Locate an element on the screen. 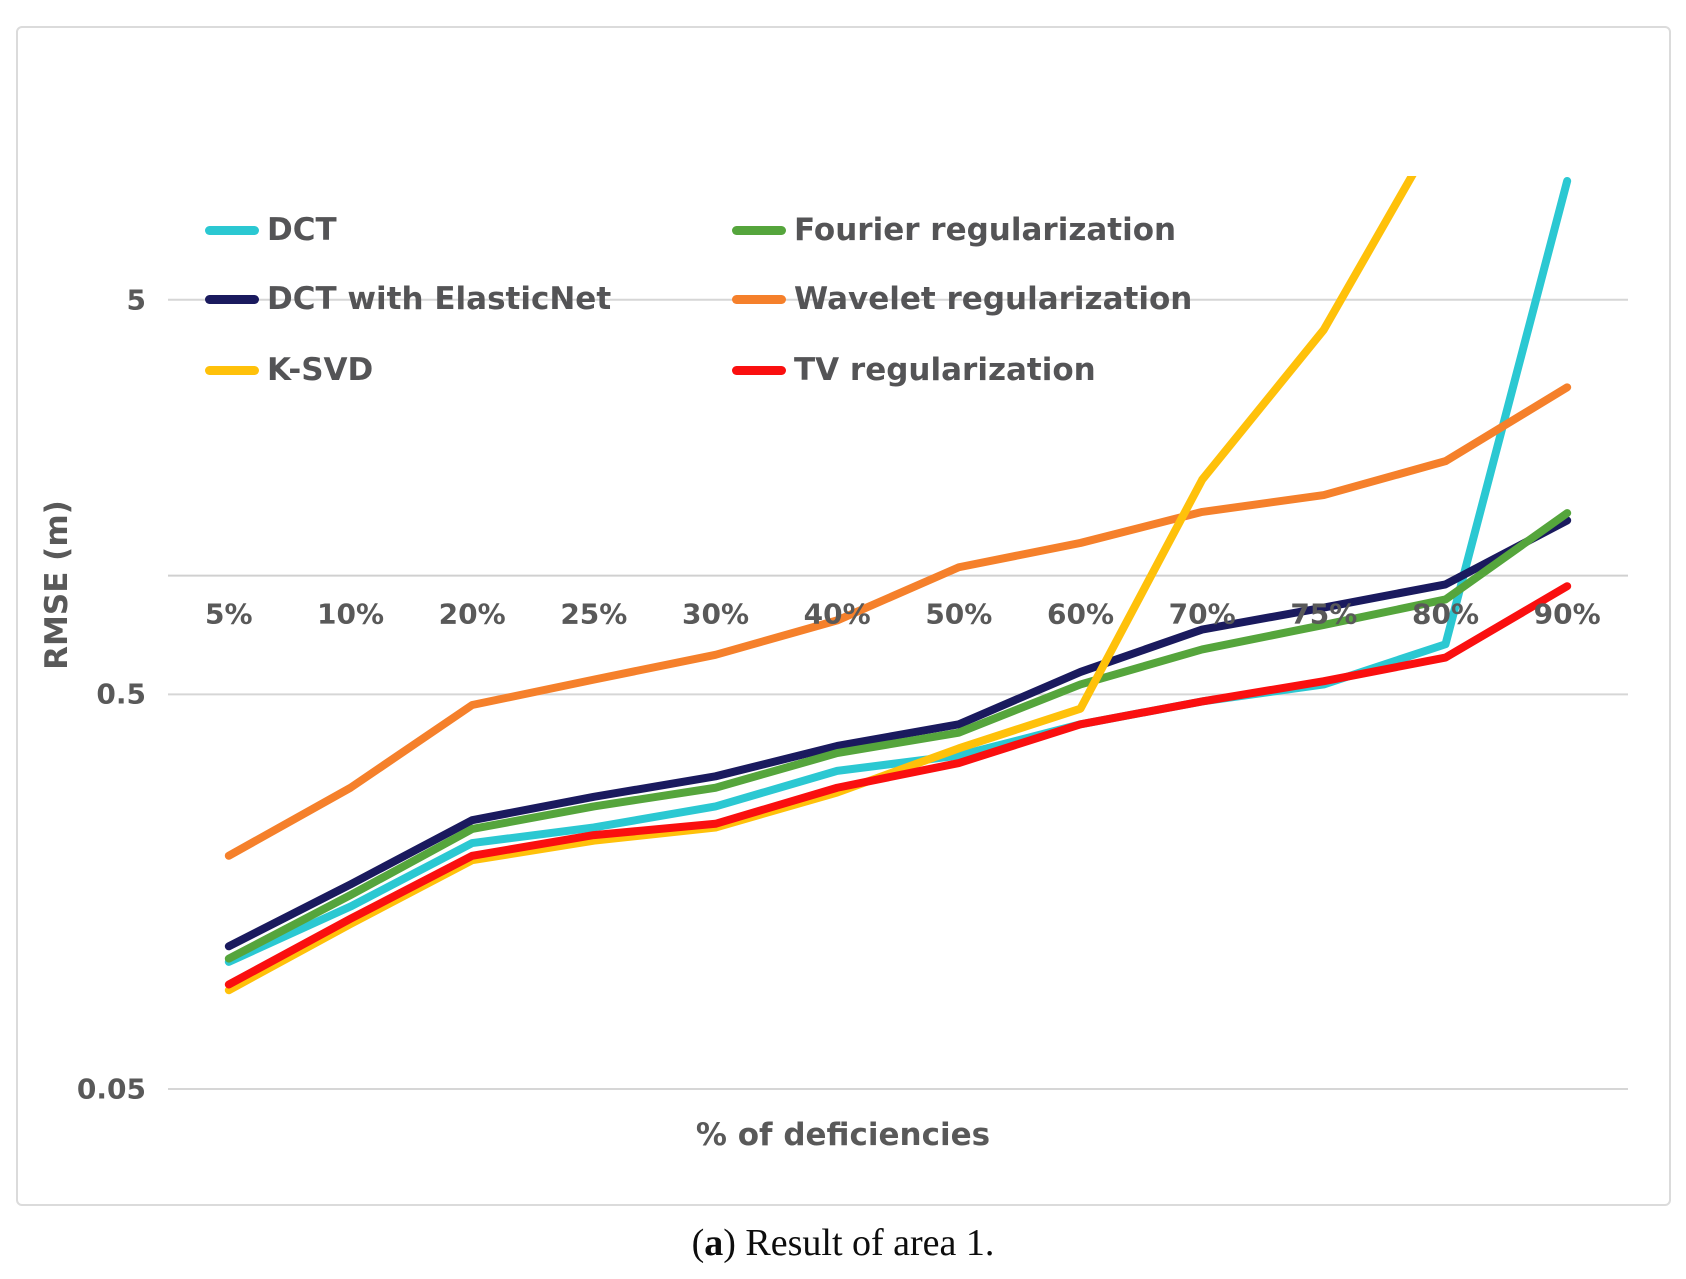 The width and height of the screenshot is (1686, 1279). x-axis-tick-label: 70% is located at coordinates (1202, 614).